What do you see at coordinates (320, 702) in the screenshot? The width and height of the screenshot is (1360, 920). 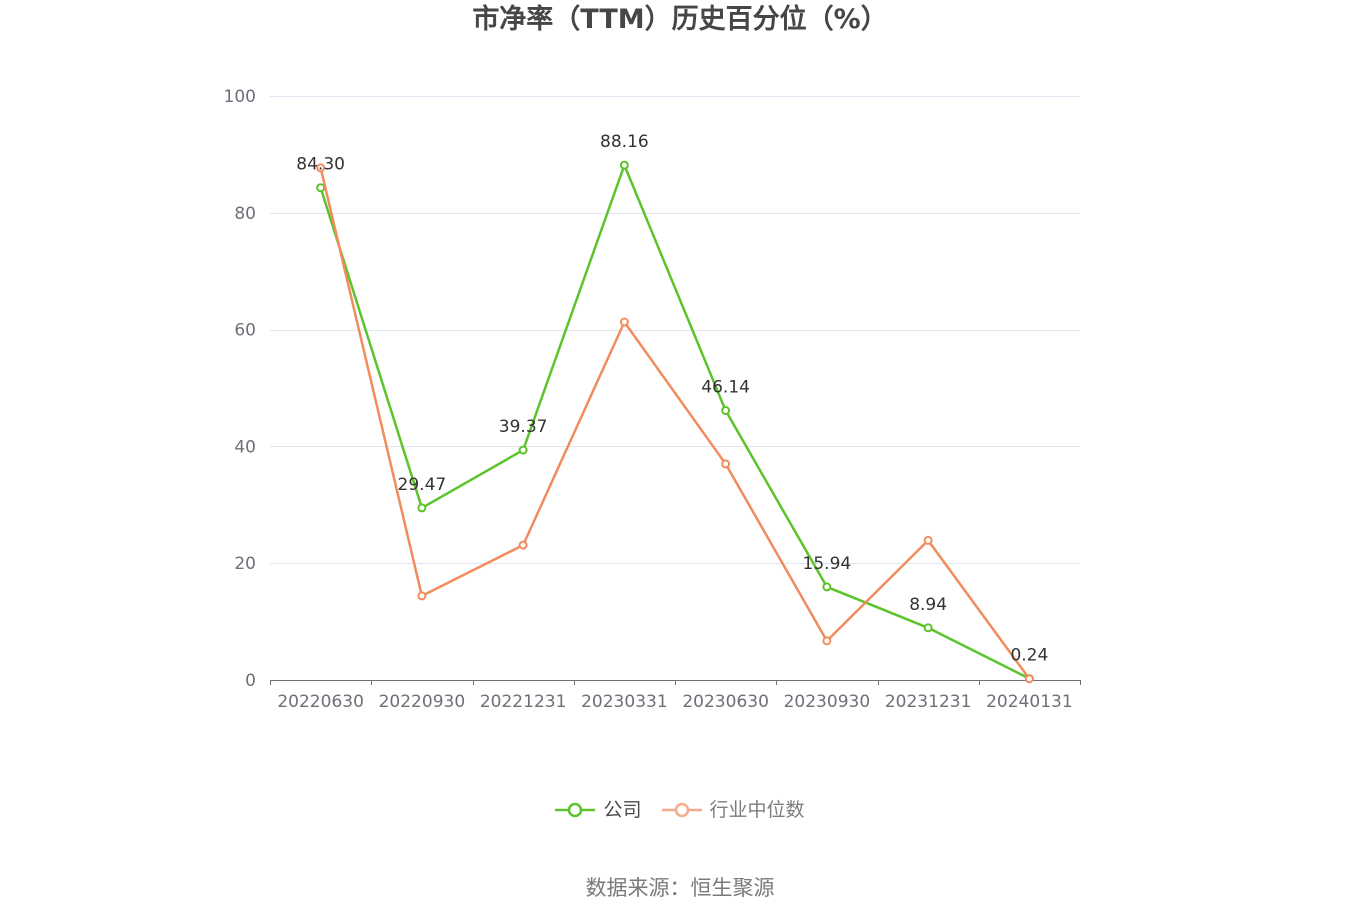 I see `x-tick-label: 20220630` at bounding box center [320, 702].